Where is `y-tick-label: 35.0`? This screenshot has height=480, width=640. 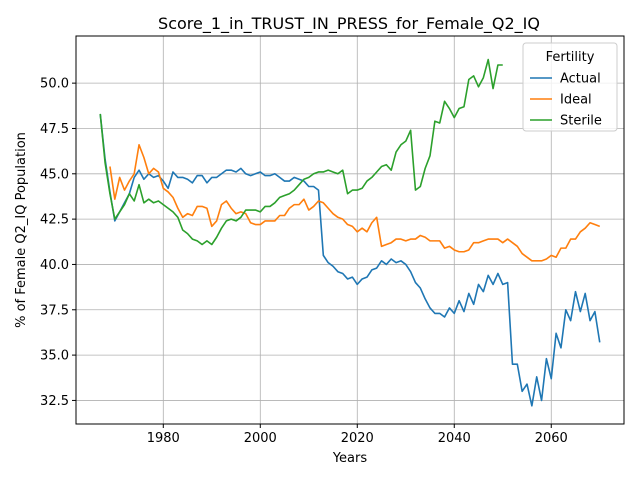 y-tick-label: 35.0 is located at coordinates (54, 356).